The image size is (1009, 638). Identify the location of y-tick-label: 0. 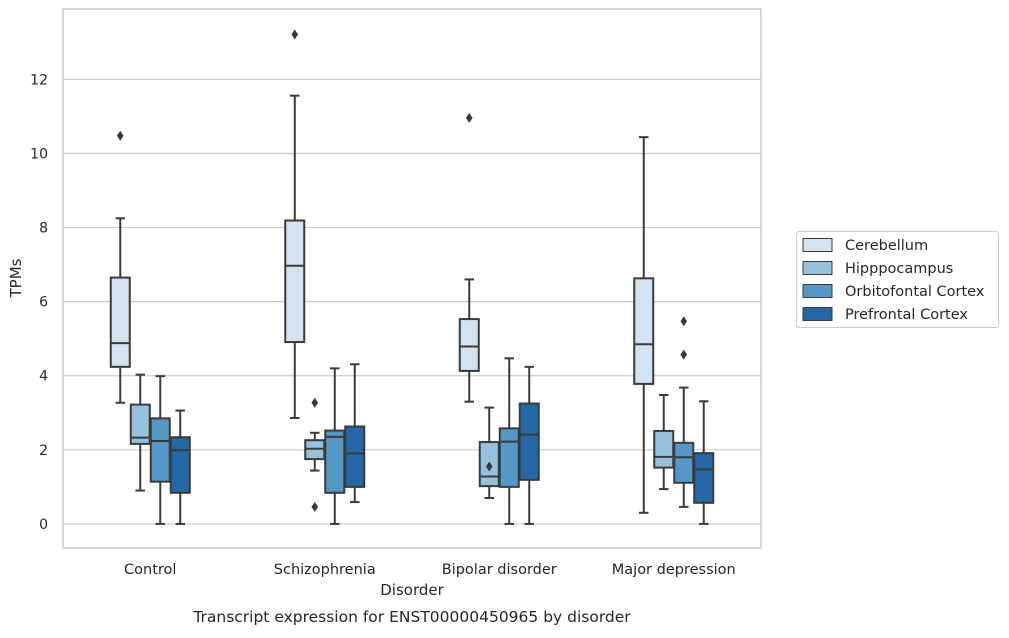
(43, 525).